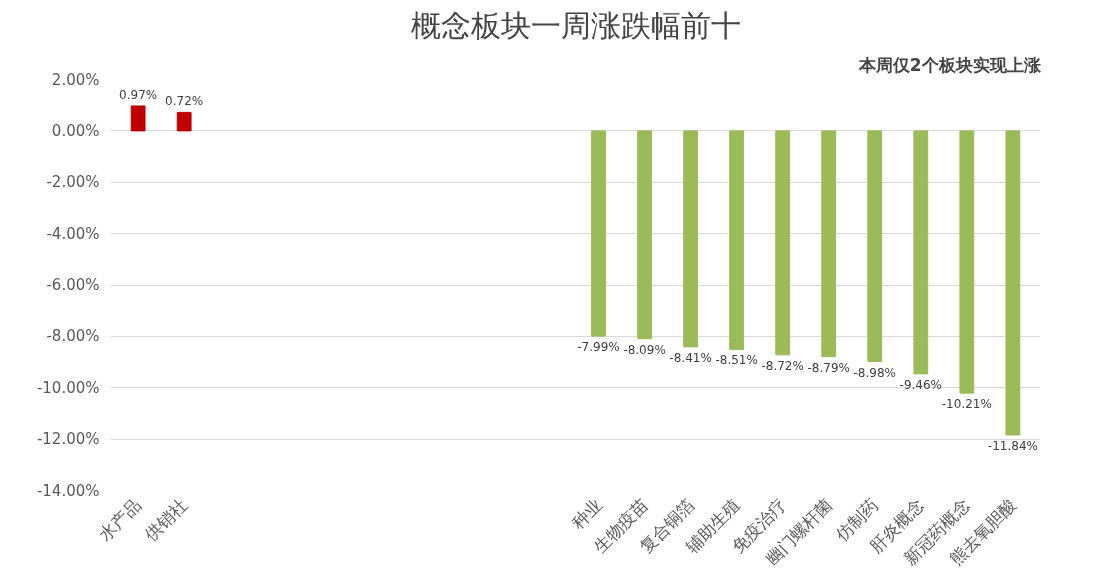 Image resolution: width=1102 pixels, height=580 pixels. Describe the element at coordinates (586, 513) in the screenshot. I see `x-tick-label: 种业` at that location.